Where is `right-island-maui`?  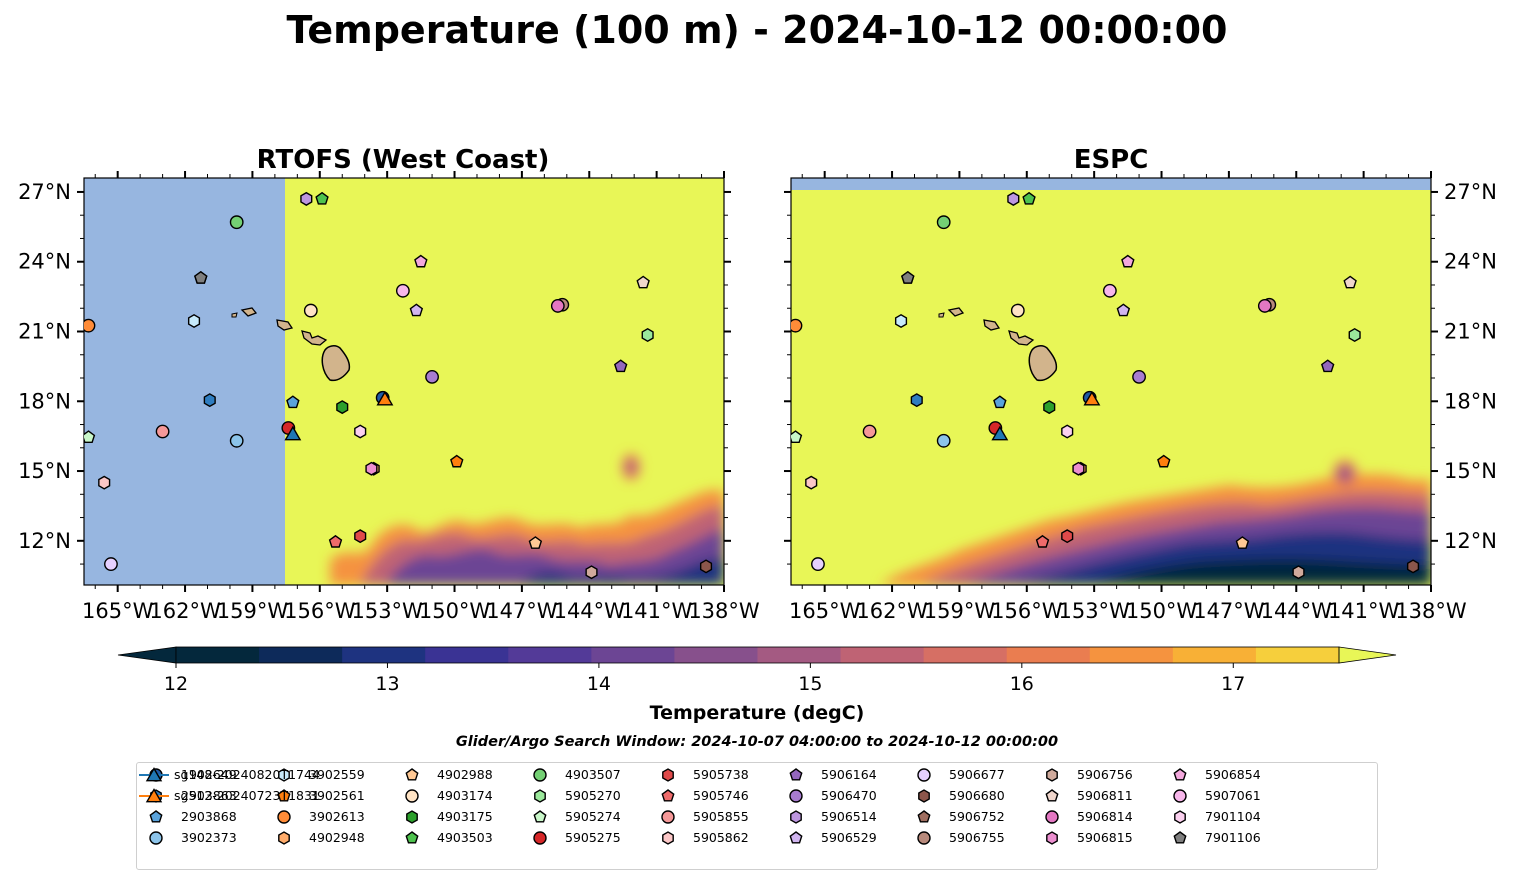 right-island-maui is located at coordinates (1021, 338).